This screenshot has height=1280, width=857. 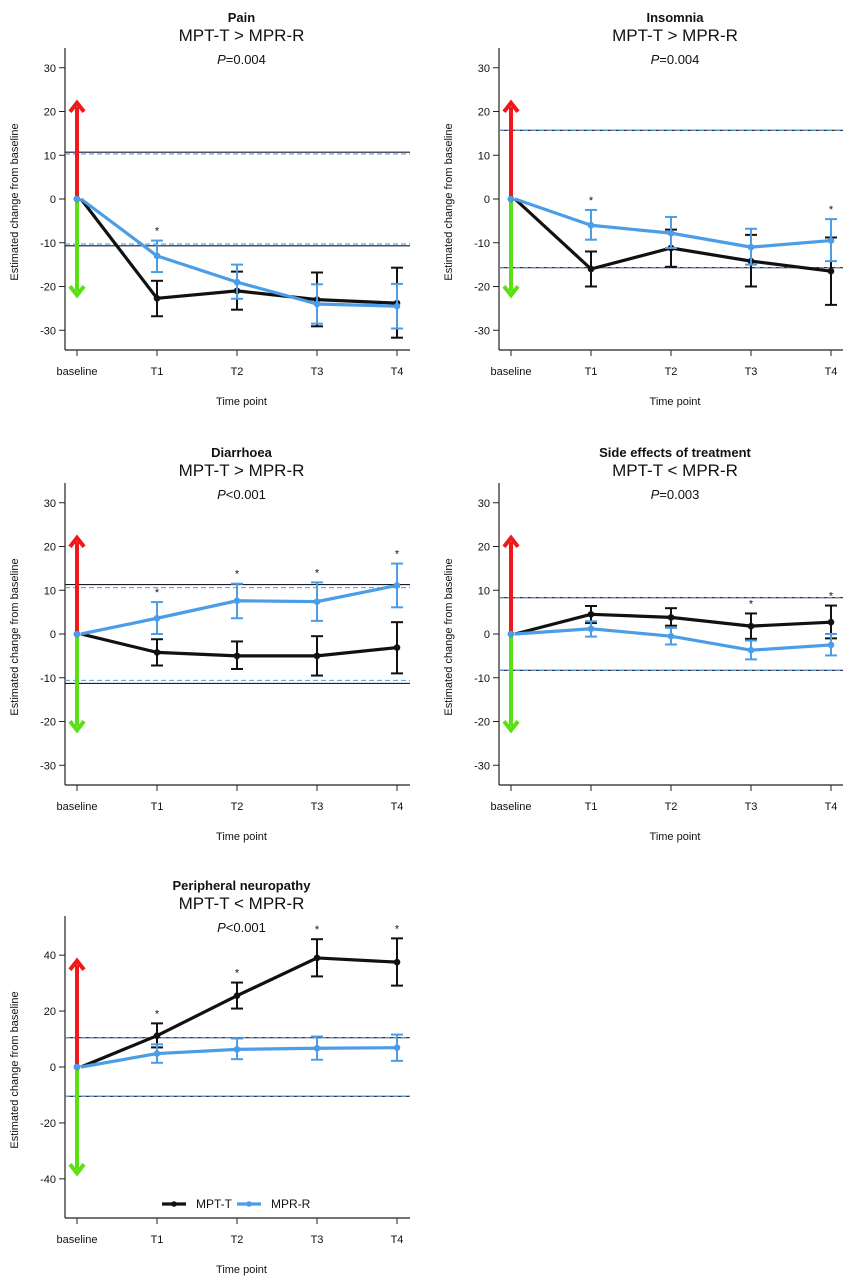 I want to click on p-value-label: P<0.001, so click(x=241, y=927).